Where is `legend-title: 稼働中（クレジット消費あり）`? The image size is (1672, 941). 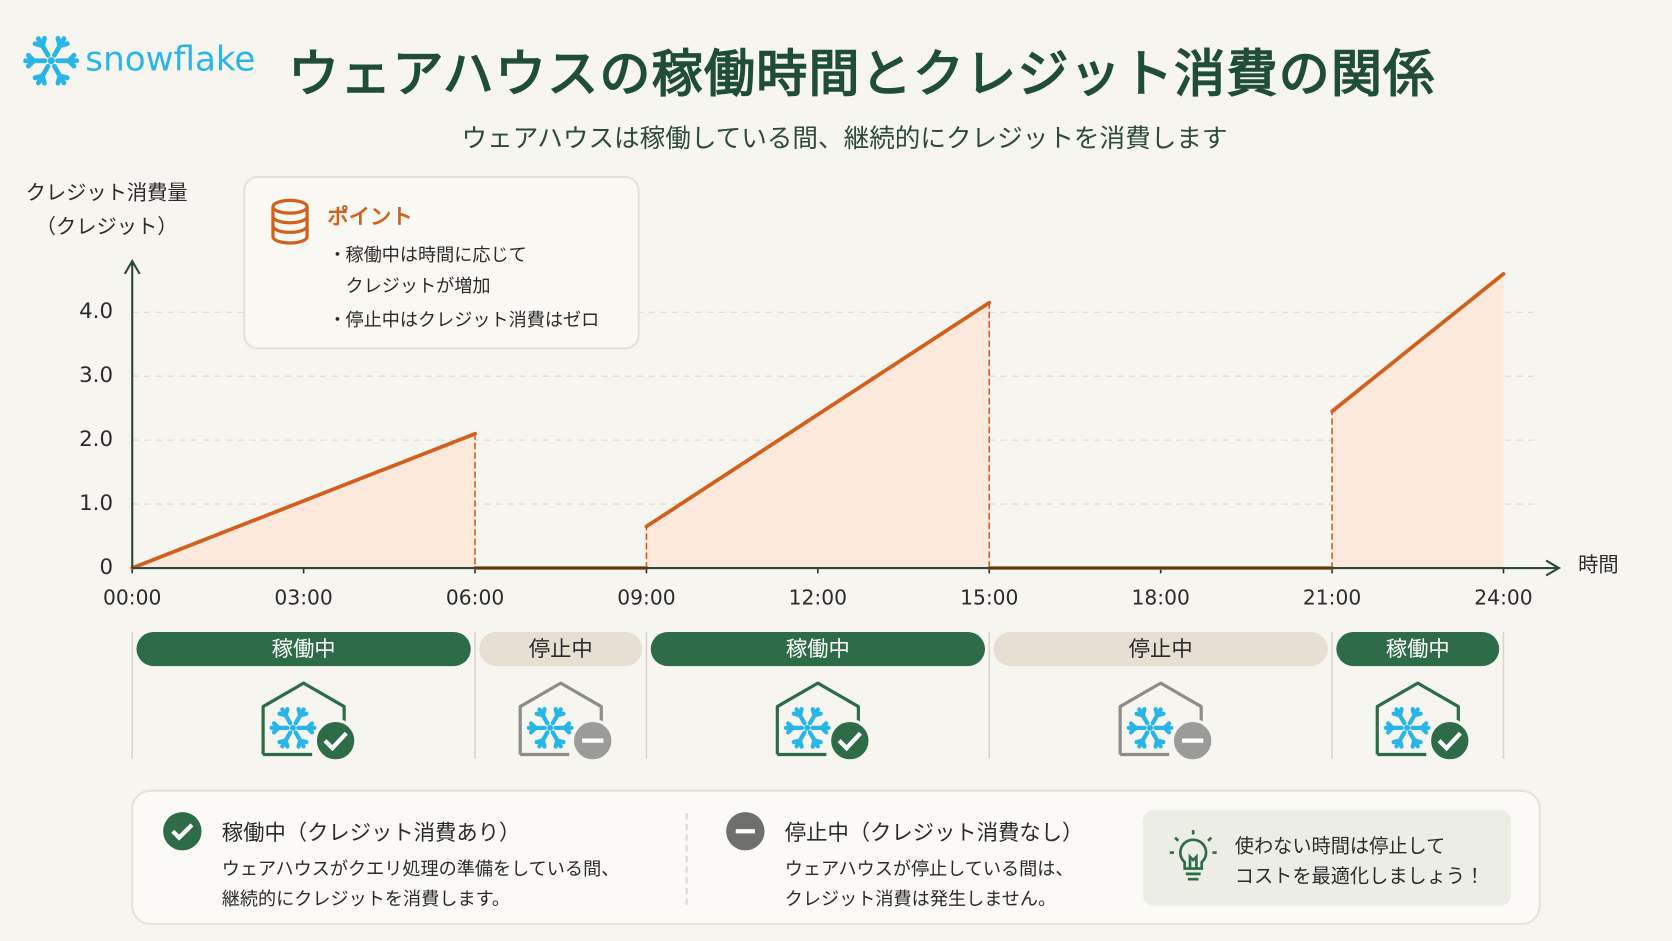 legend-title: 稼働中（クレジット消費あり） is located at coordinates (371, 832).